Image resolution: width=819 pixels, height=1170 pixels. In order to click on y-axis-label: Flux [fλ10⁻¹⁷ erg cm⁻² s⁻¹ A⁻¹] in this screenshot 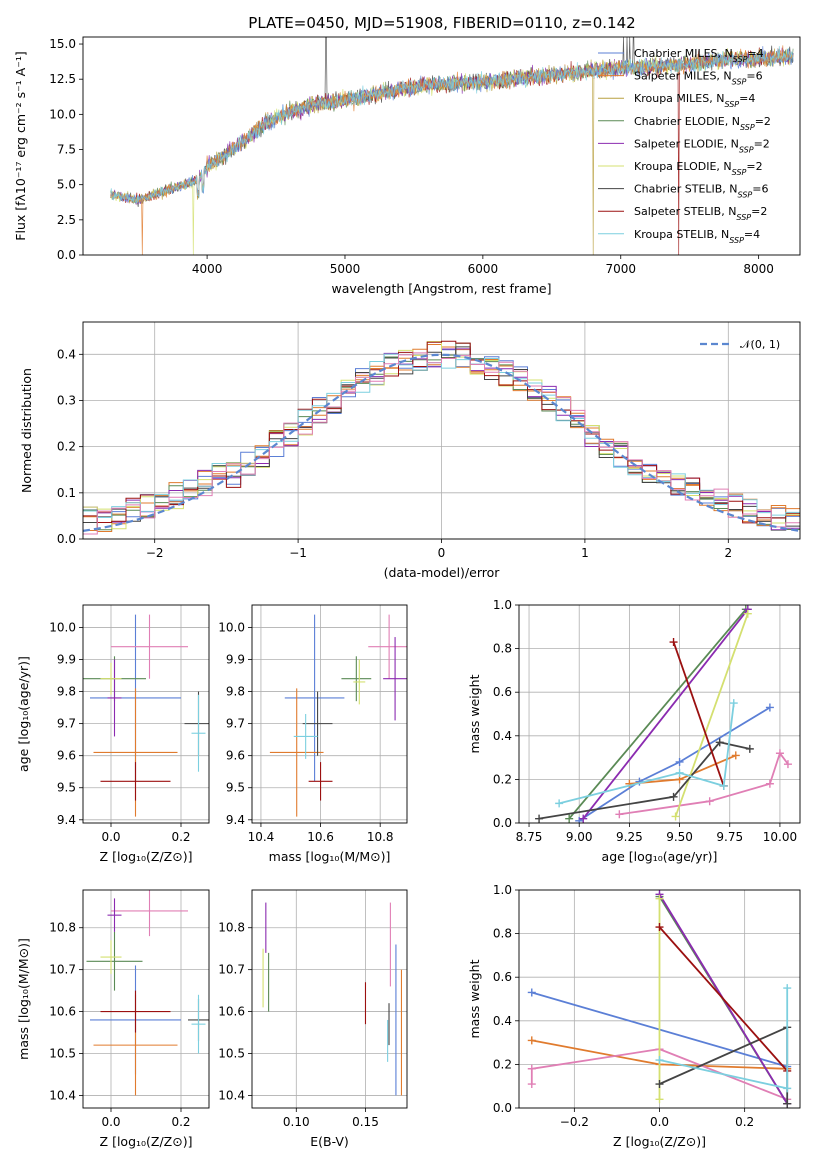, I will do `click(20, 145)`.